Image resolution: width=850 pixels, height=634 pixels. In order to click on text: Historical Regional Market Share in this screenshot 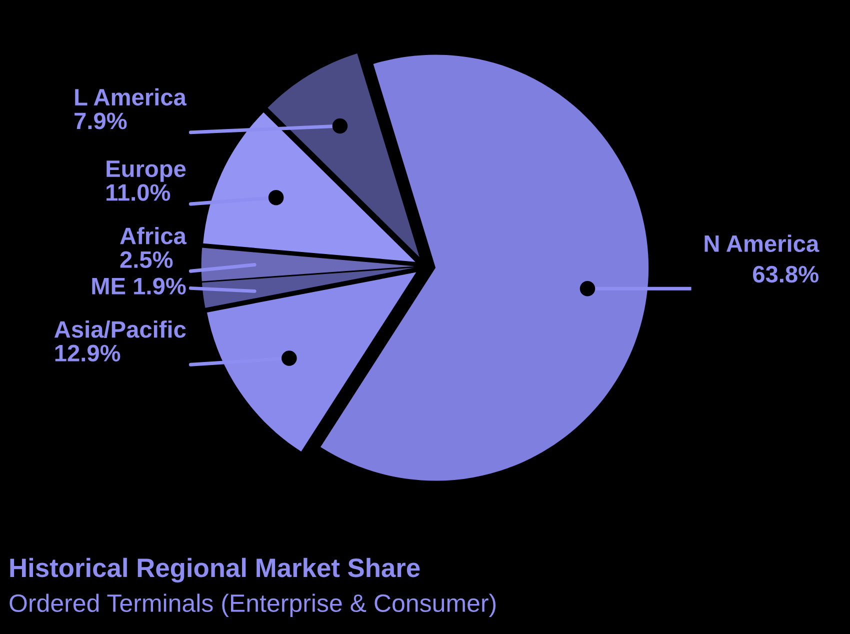, I will do `click(215, 570)`.